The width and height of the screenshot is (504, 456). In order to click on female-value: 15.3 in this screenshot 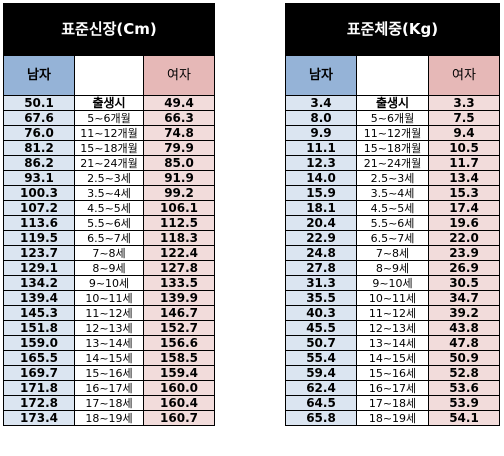, I will do `click(464, 193)`.